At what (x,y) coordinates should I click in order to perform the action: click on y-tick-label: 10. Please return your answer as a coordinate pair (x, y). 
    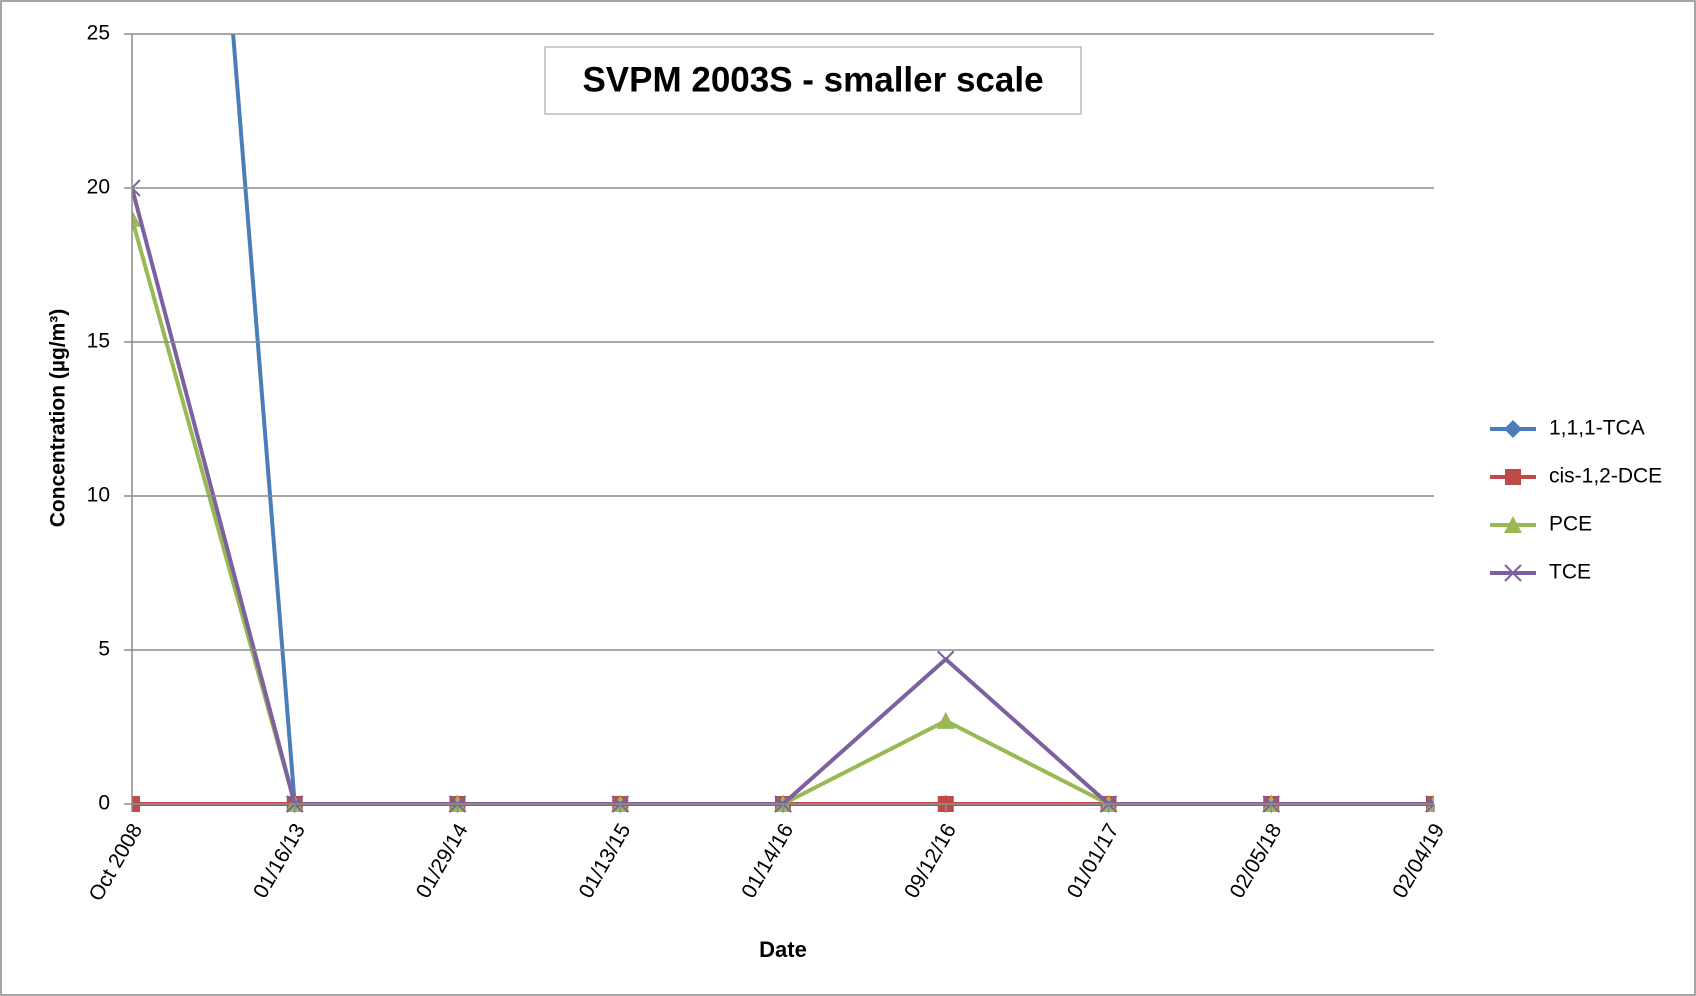
    Looking at the image, I should click on (98, 495).